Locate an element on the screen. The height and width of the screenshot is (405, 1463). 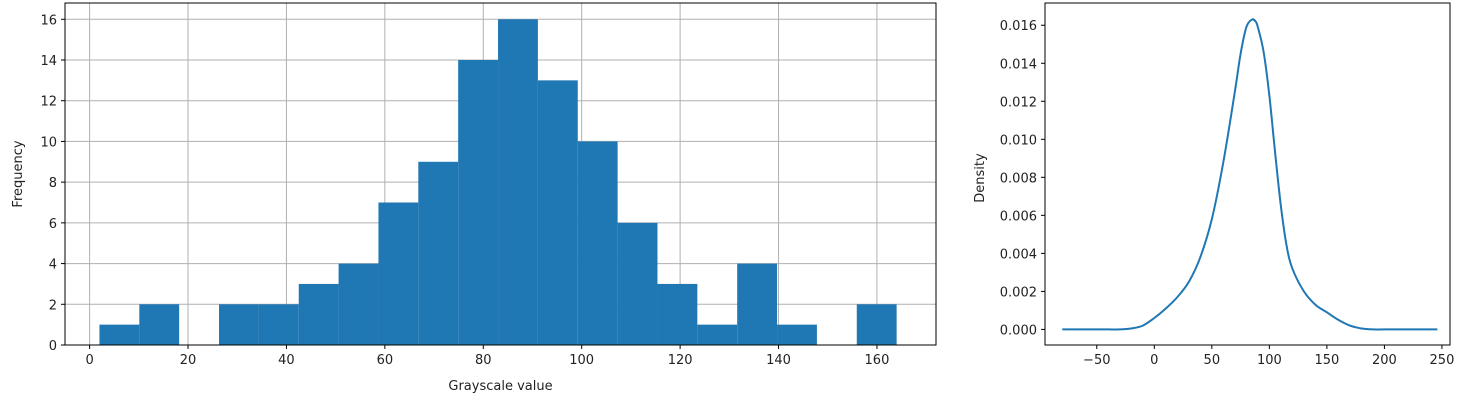
histogram-y-tick-label: 16 is located at coordinates (48, 20).